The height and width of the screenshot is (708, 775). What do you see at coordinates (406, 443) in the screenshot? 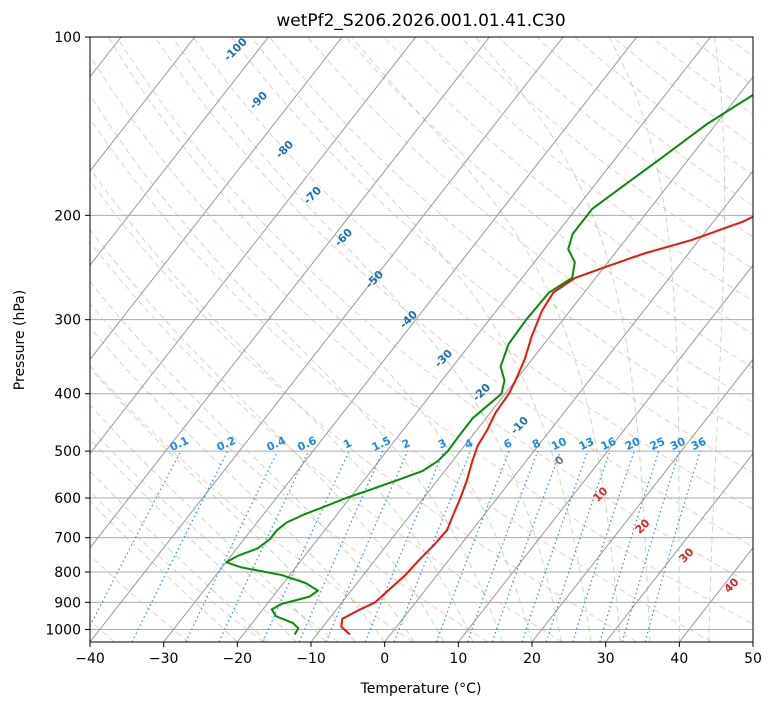
I see `mixing-ratio-label: 2` at bounding box center [406, 443].